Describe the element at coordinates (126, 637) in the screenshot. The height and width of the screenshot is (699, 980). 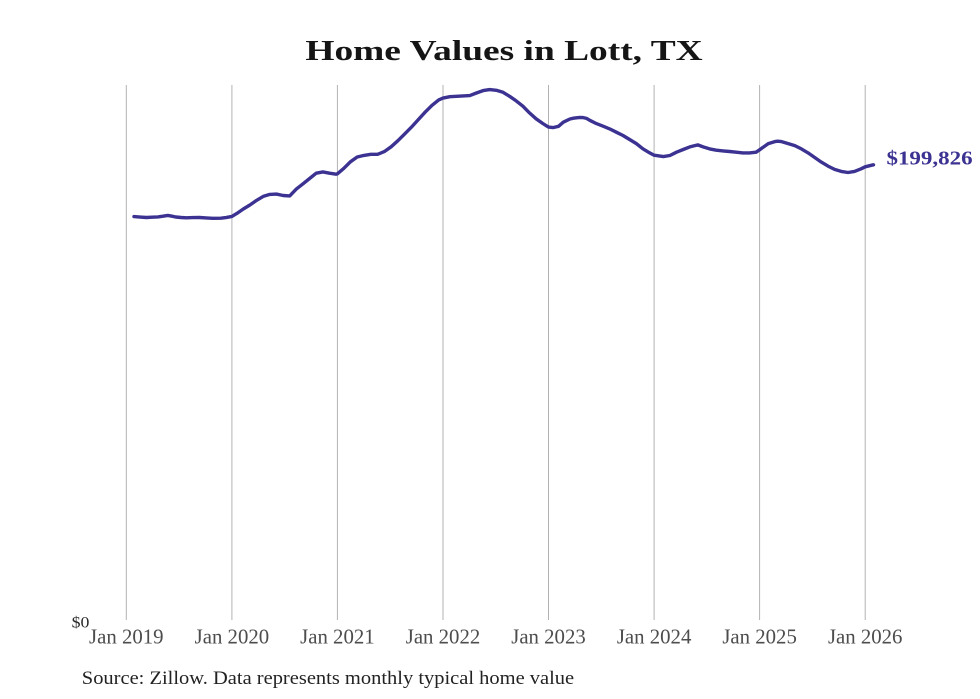
I see `svg-text: Jan 2019` at that location.